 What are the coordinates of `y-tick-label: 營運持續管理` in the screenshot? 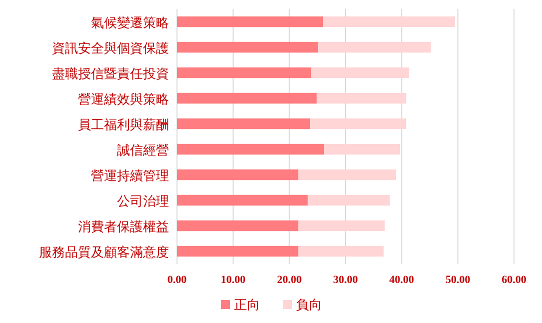 It's located at (130, 176).